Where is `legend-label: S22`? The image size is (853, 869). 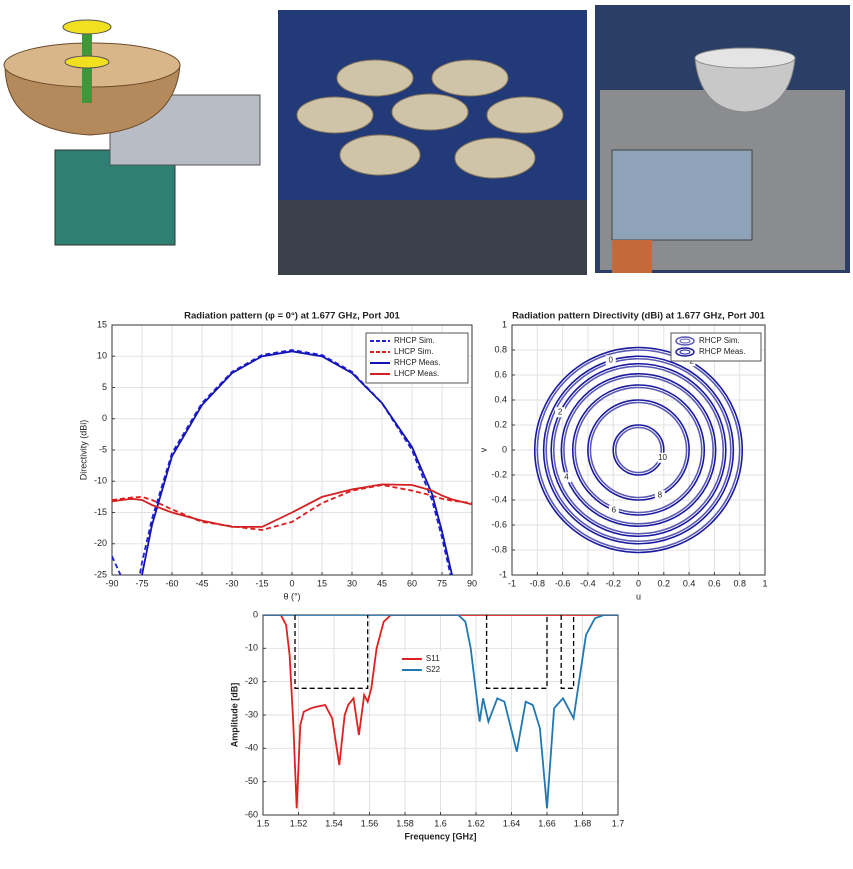
legend-label: S22 is located at coordinates (433, 669).